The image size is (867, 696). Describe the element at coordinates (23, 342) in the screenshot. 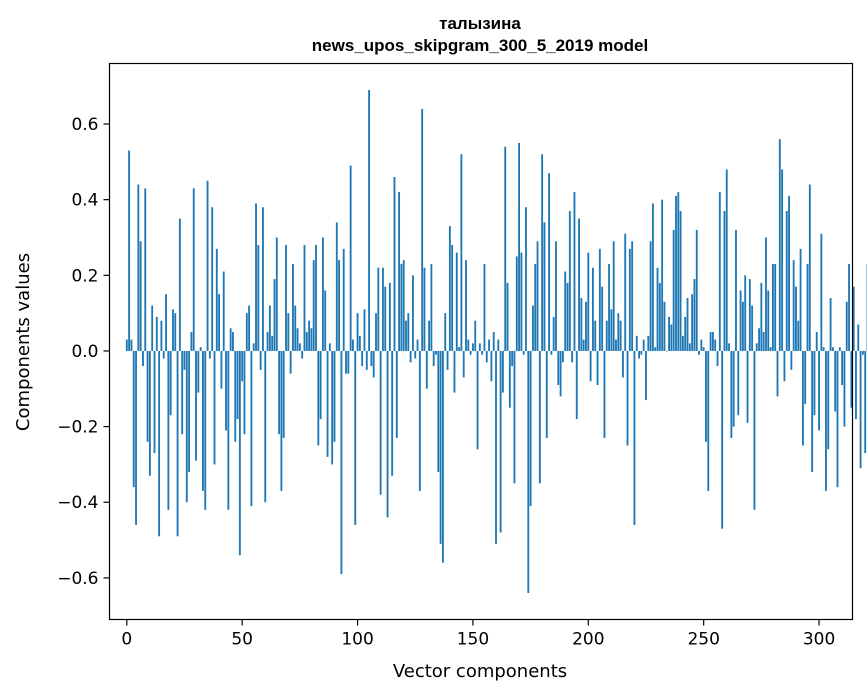

I see `y-axis-label: Components values` at that location.